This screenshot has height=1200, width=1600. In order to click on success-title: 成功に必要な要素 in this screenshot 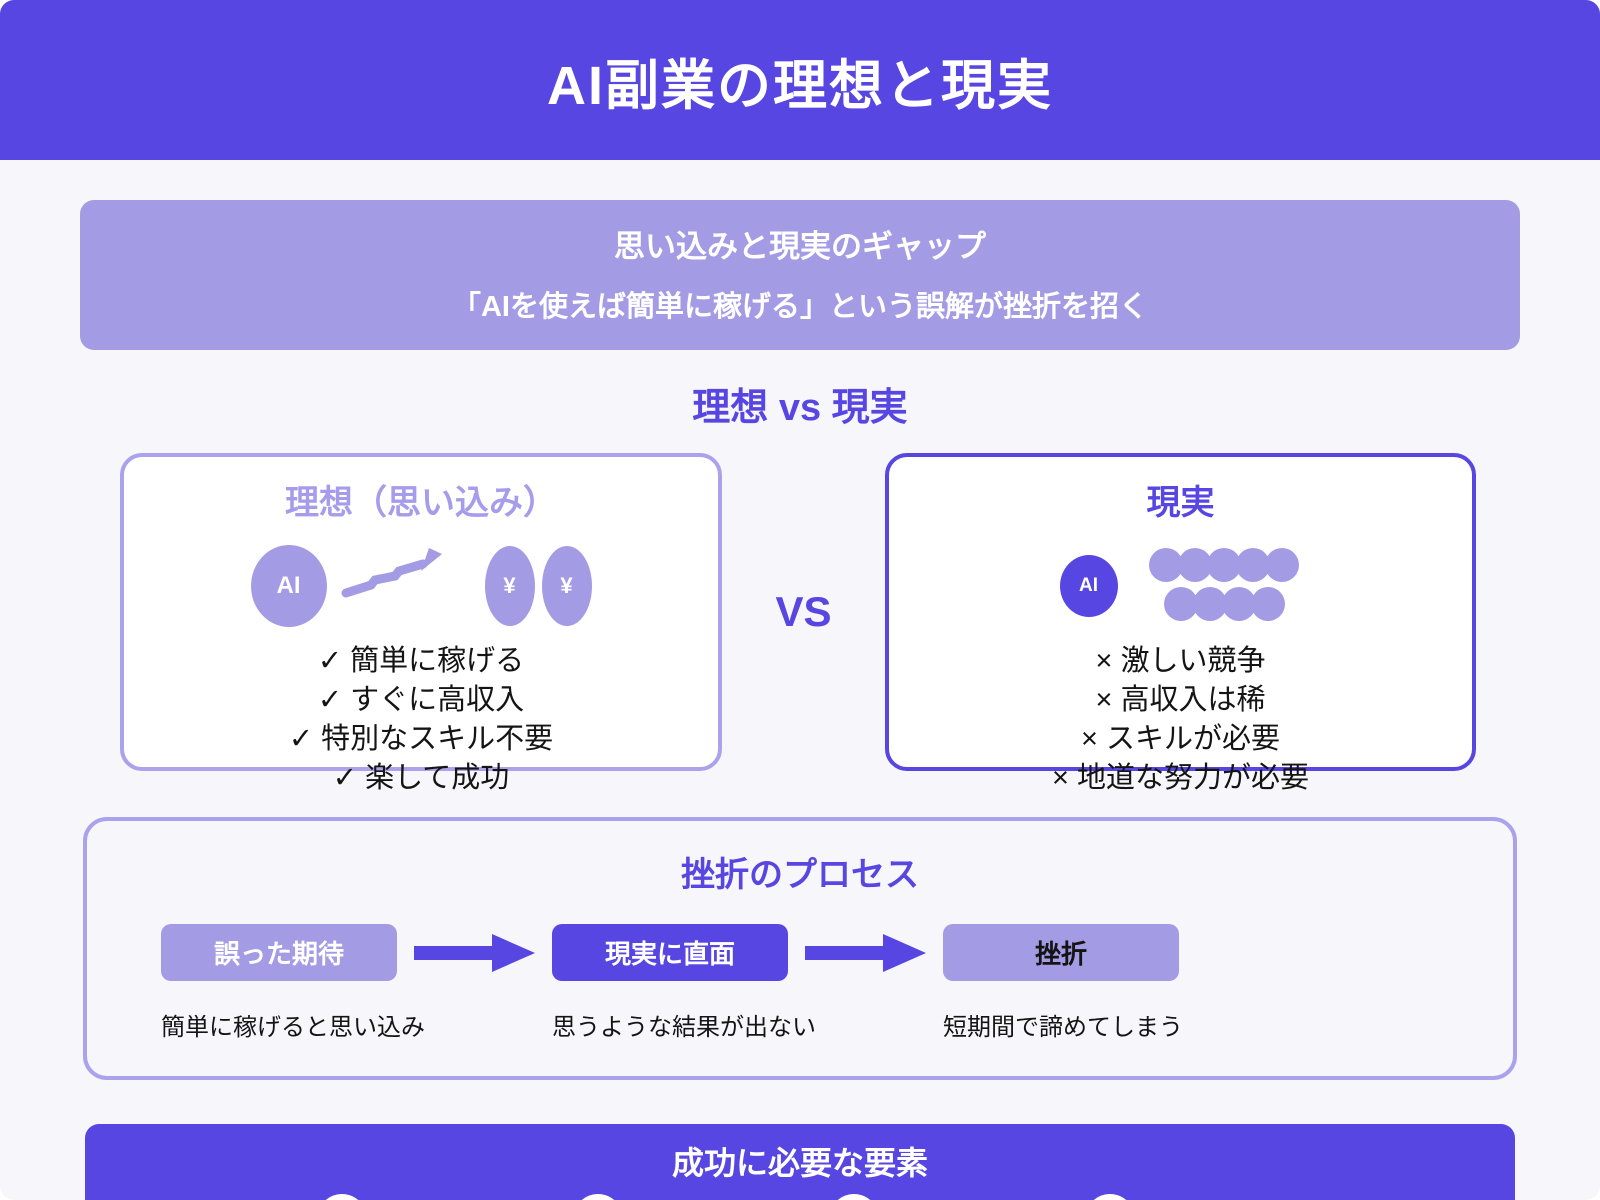, I will do `click(799, 1163)`.